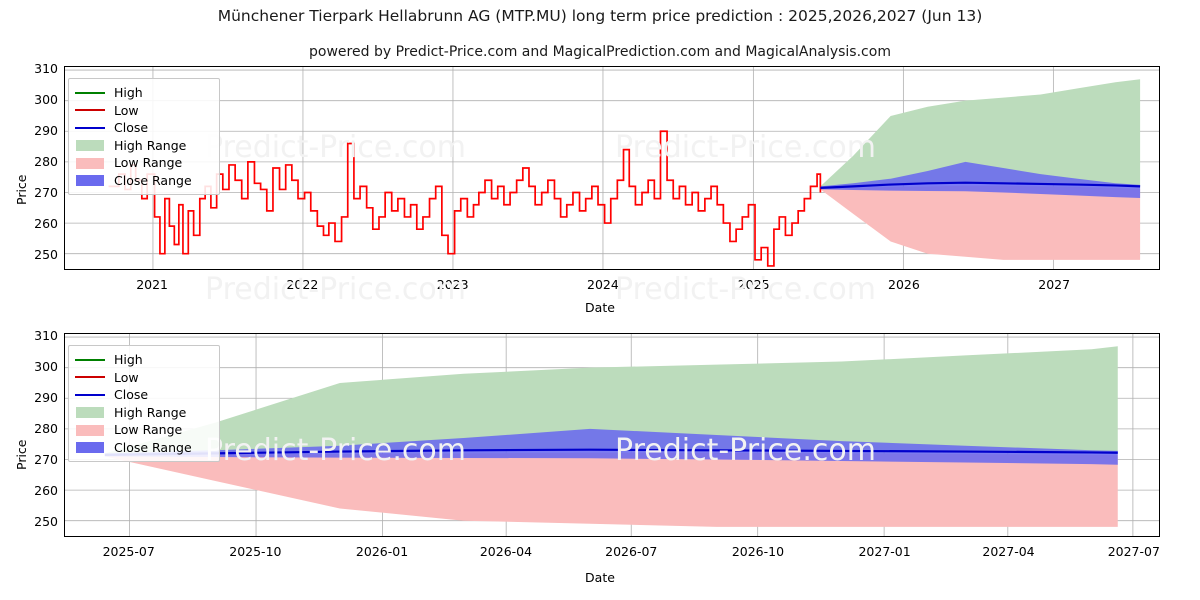  Describe the element at coordinates (753, 284) in the screenshot. I see `x-tick-label: 2025` at that location.